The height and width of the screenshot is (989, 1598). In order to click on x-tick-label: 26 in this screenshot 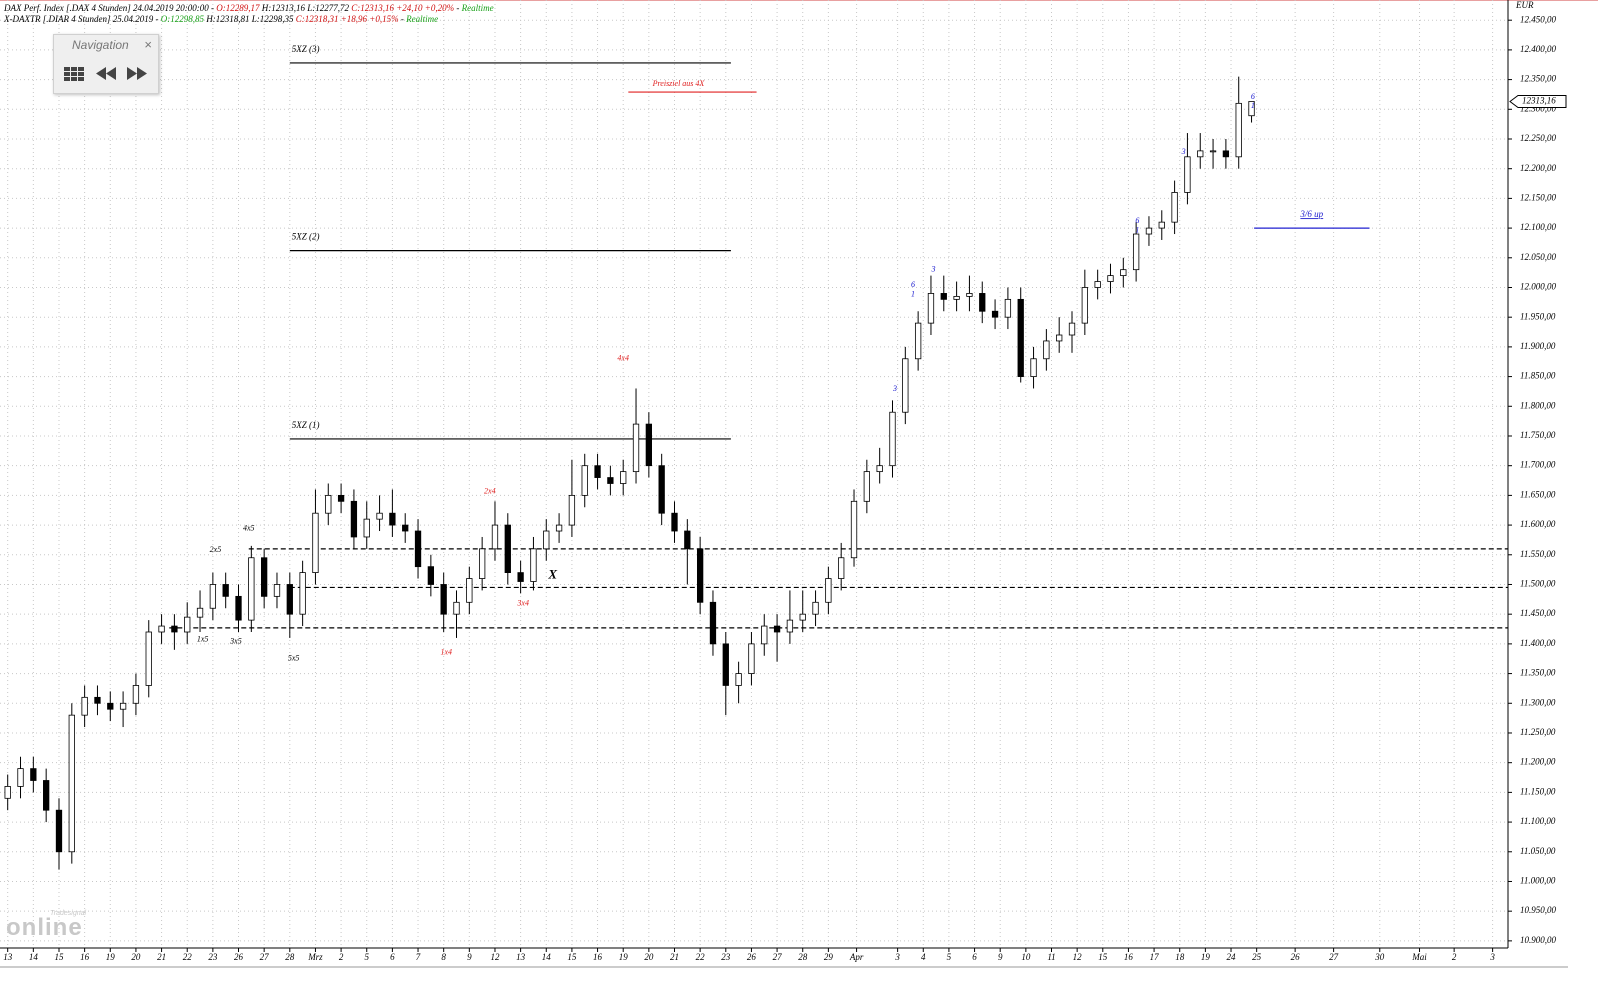, I will do `click(752, 957)`.